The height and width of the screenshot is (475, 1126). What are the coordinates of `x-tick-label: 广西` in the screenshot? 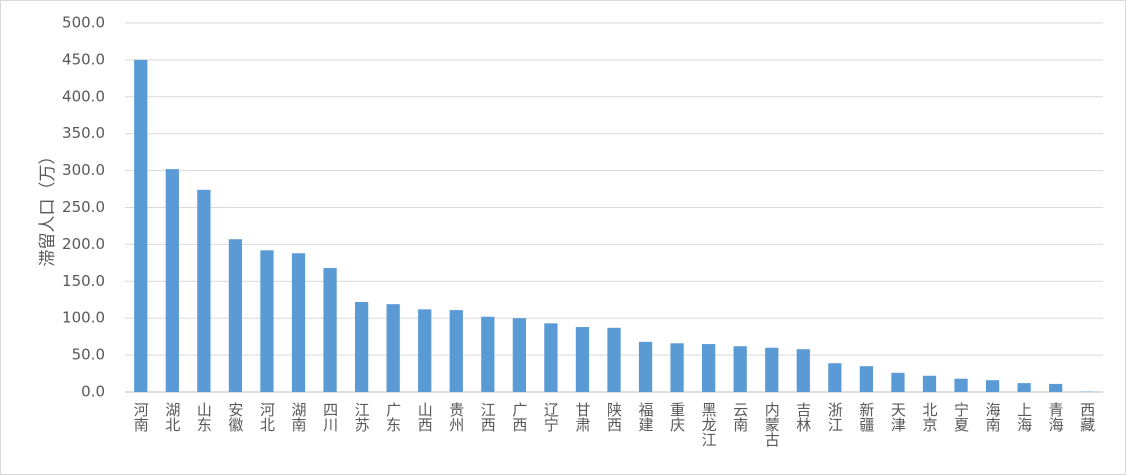 It's located at (519, 417).